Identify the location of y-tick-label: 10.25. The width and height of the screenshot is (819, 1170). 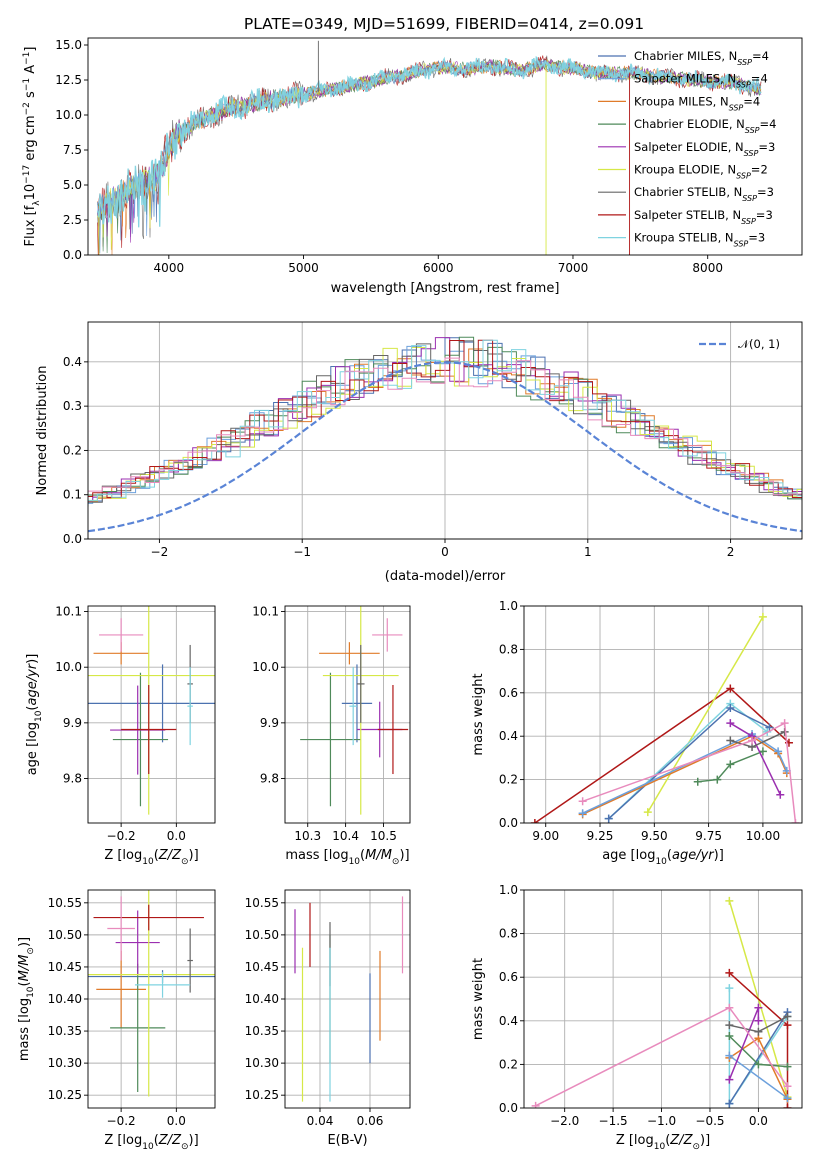
(262, 1095).